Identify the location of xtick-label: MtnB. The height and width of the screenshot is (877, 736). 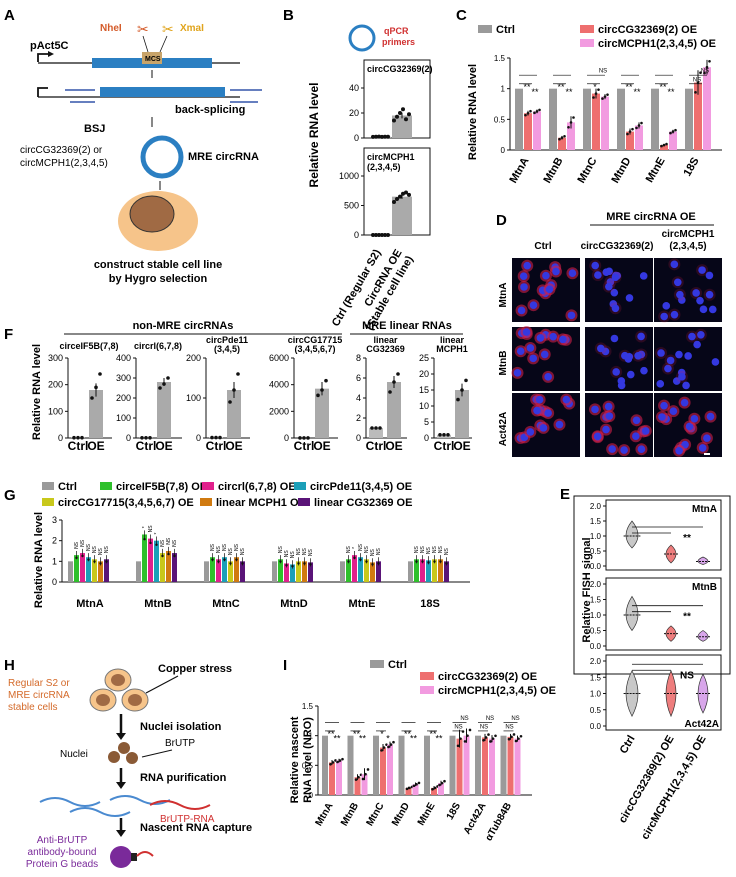
(553, 170).